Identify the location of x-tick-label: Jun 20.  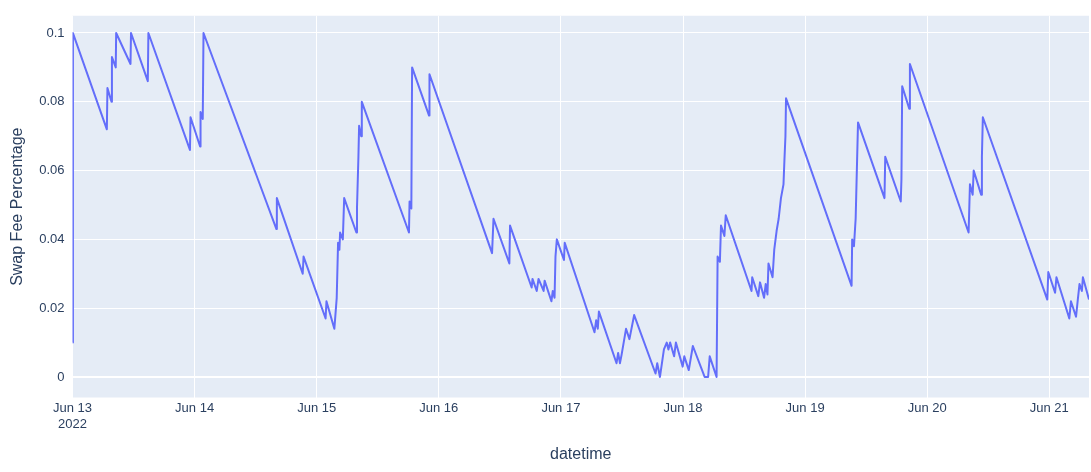
(927, 407).